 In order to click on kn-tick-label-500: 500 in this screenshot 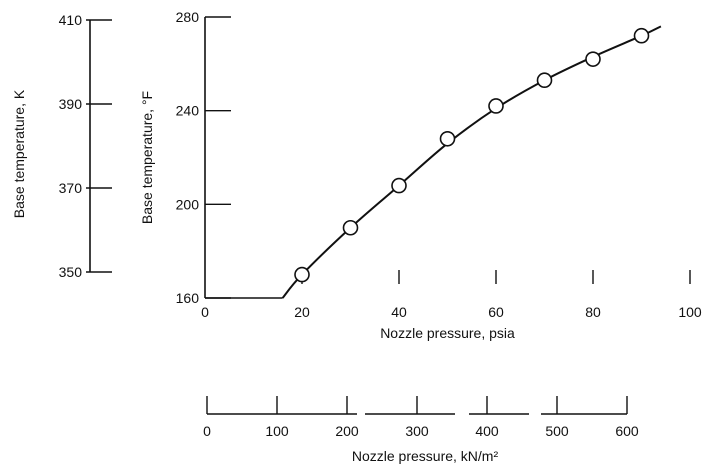, I will do `click(557, 431)`.